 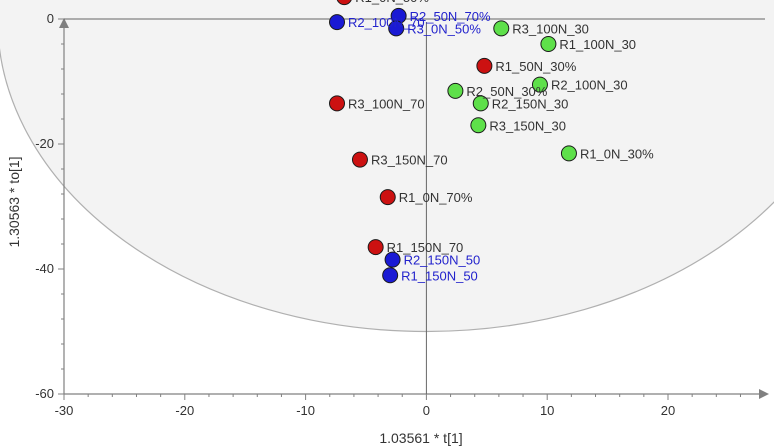 What do you see at coordinates (392, 2) in the screenshot?
I see `point-label: R1_0N_50%` at bounding box center [392, 2].